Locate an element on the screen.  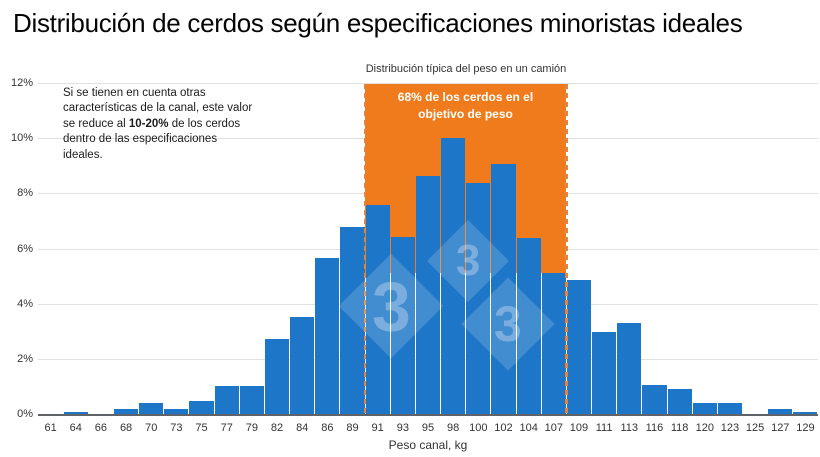
y-tick-label: 12% is located at coordinates (21, 83).